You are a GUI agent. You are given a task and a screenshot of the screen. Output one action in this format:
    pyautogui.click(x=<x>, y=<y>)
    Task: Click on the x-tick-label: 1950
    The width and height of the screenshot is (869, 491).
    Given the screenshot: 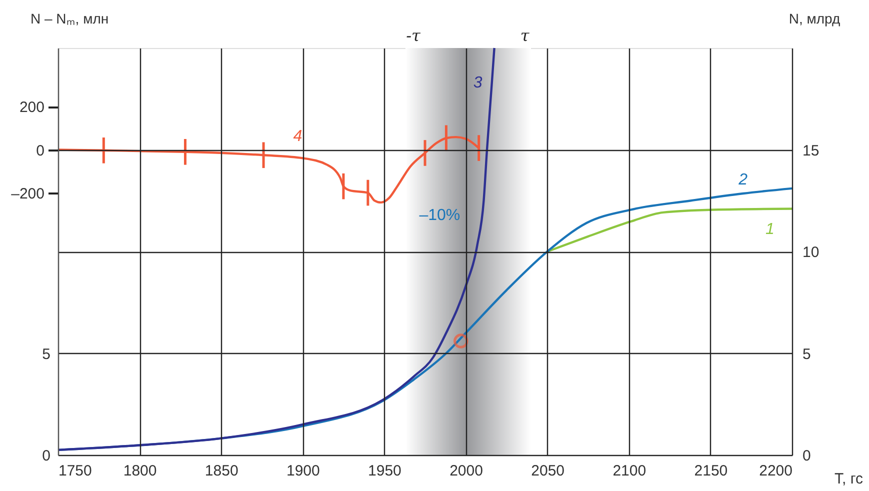 What is the action you would take?
    pyautogui.click(x=385, y=471)
    